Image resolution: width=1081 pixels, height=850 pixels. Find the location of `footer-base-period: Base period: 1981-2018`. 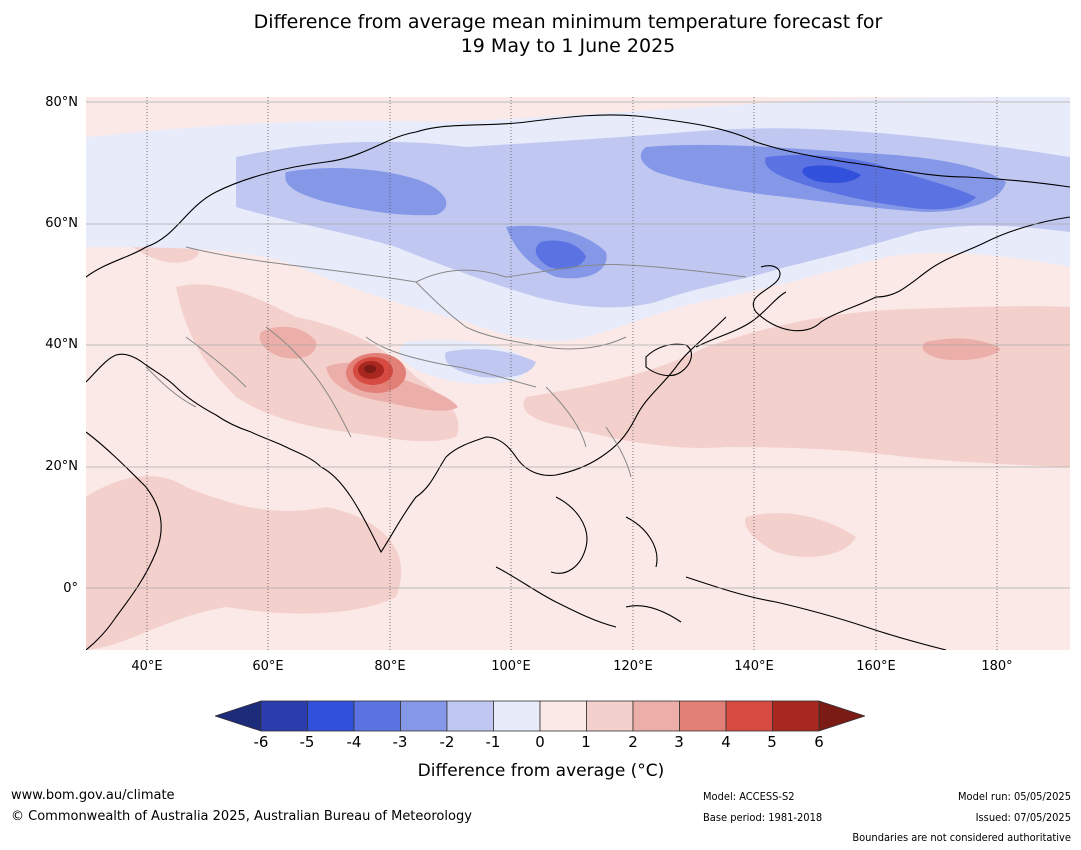

footer-base-period: Base period: 1981-2018 is located at coordinates (763, 817).